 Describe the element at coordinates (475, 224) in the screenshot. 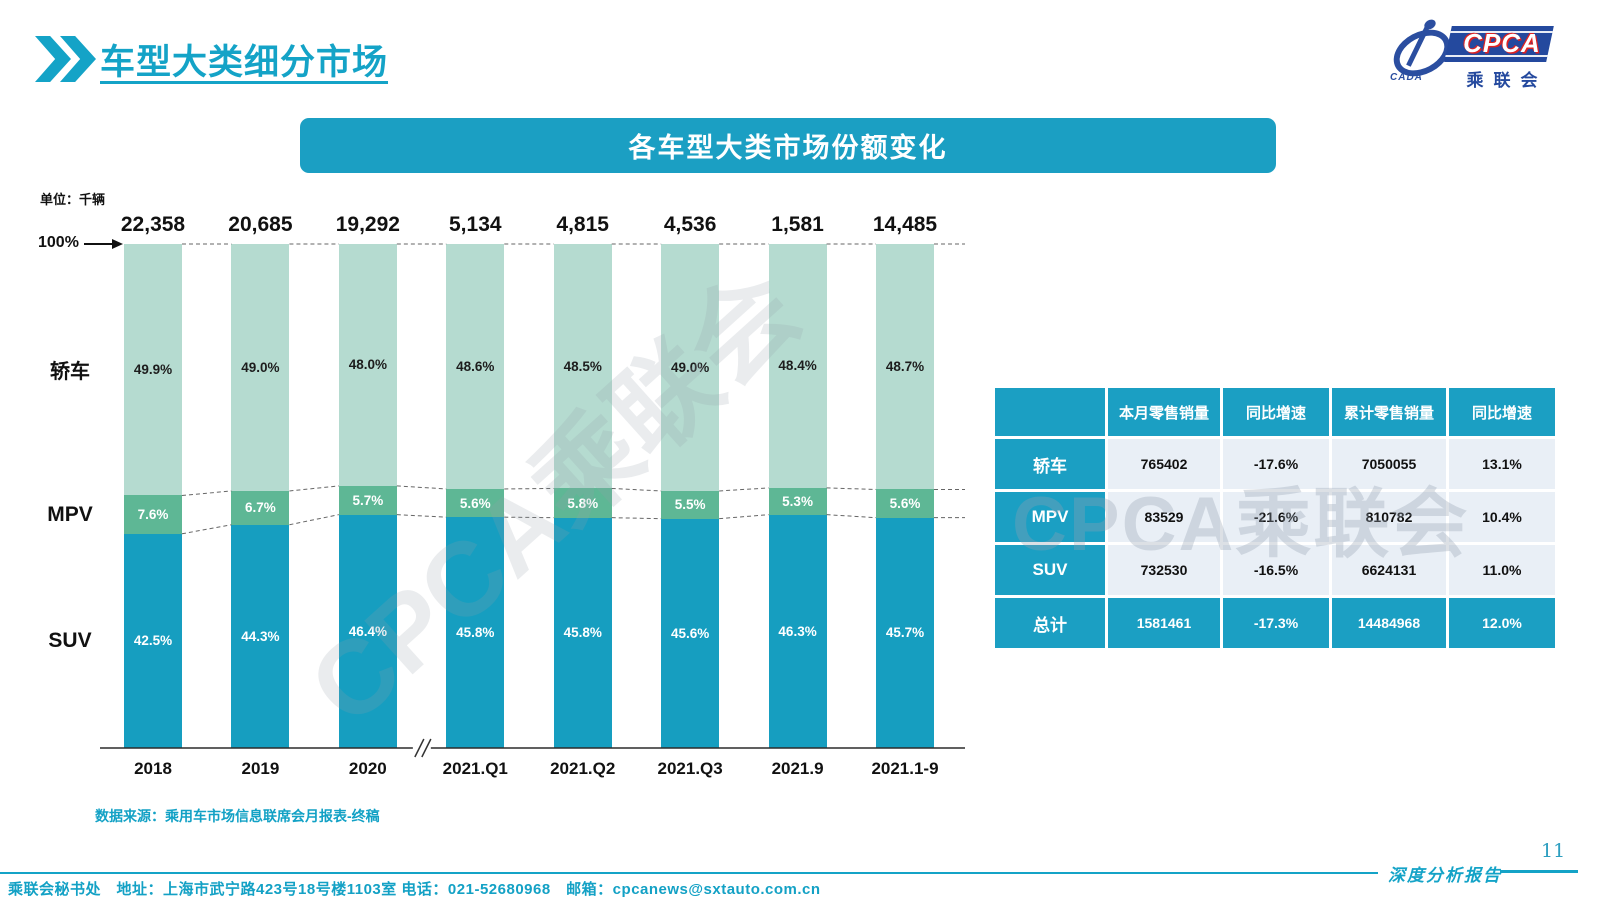

I see `bar-total-label: 5,134` at that location.